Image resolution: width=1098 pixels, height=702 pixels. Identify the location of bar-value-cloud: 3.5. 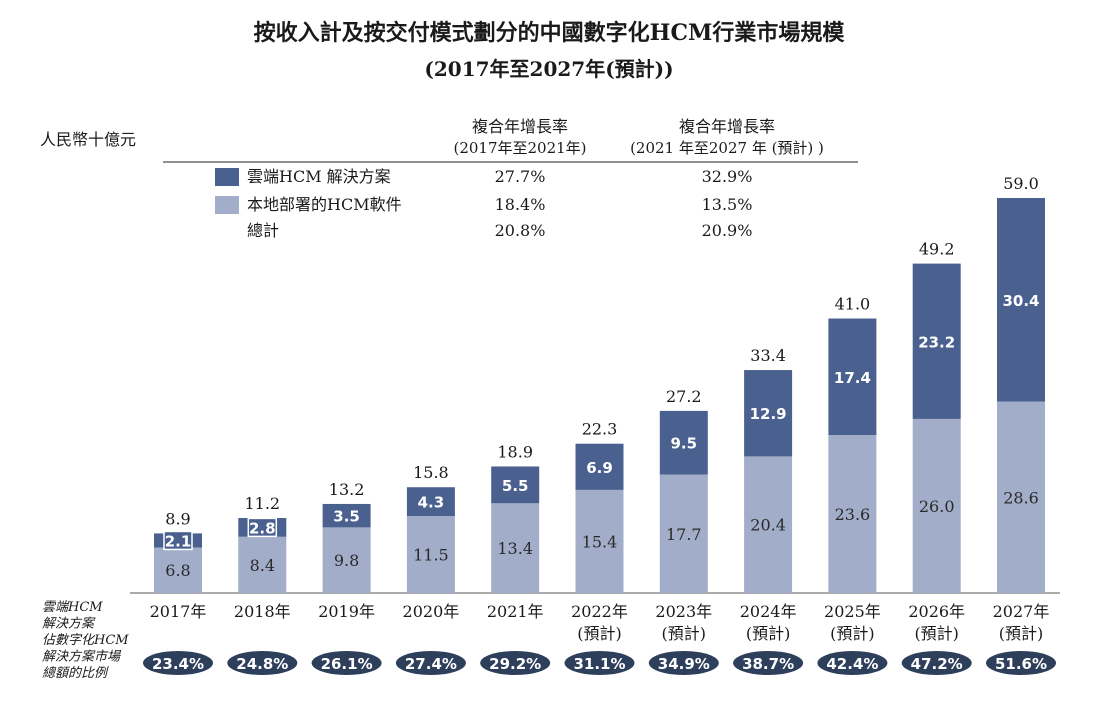
(346, 517).